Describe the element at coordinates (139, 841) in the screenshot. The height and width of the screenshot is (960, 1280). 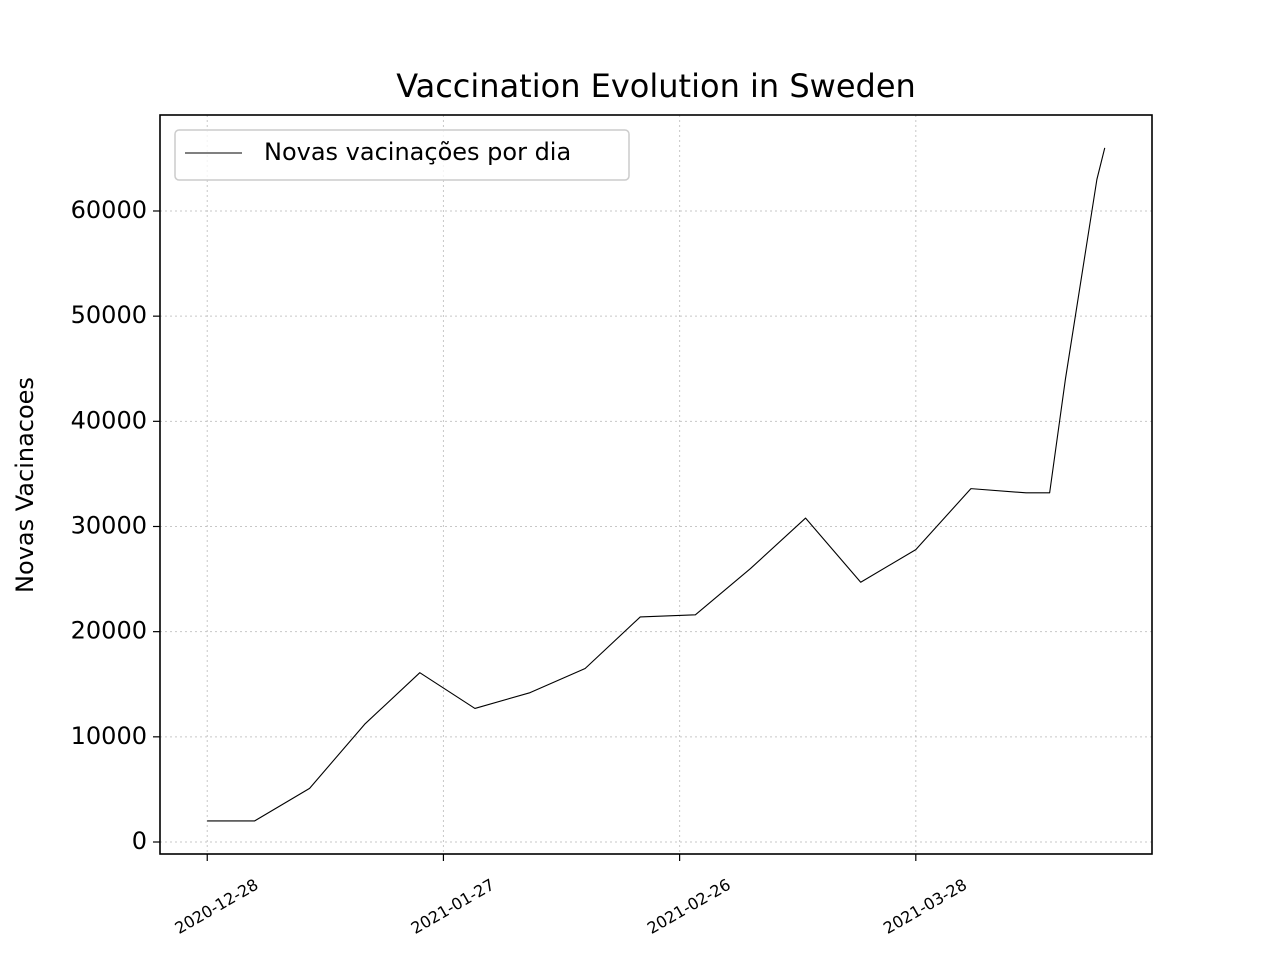
I see `y-tick-label: 0` at that location.